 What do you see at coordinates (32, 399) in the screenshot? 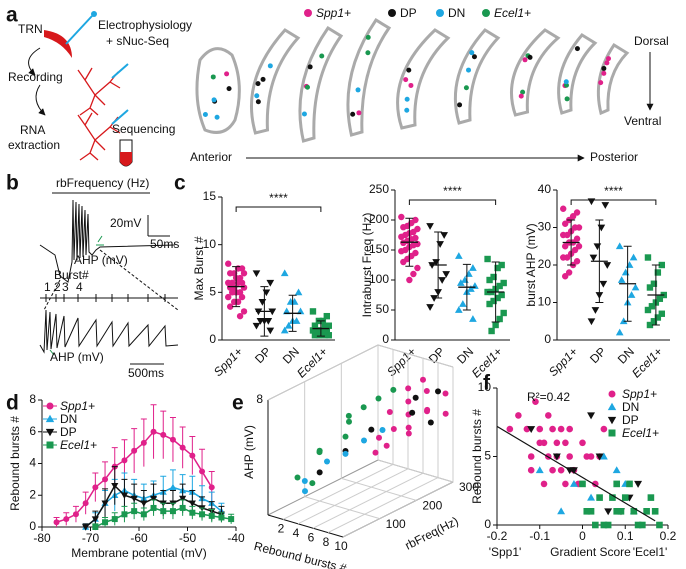
I see `y-tick-label: 8` at bounding box center [32, 399].